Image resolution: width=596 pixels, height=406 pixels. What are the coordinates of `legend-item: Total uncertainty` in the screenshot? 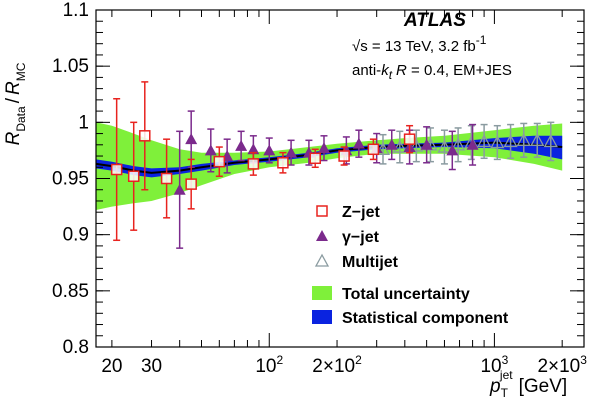 It's located at (391, 294).